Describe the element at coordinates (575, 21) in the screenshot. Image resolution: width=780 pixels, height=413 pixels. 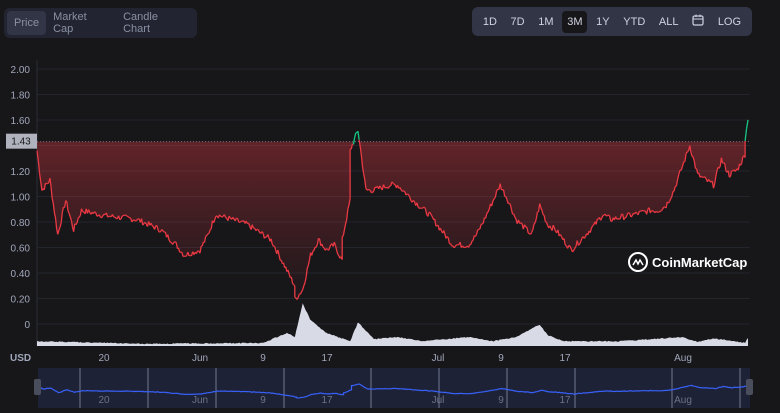
I see `range-3m: 3M` at that location.